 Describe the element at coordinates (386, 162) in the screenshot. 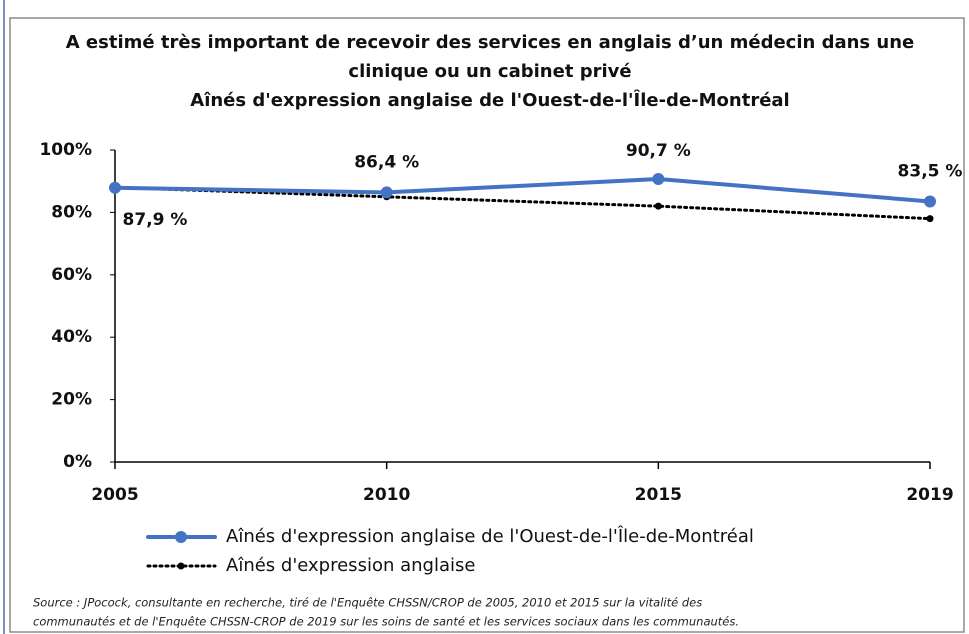

I see `data-label: 86,4 %` at that location.